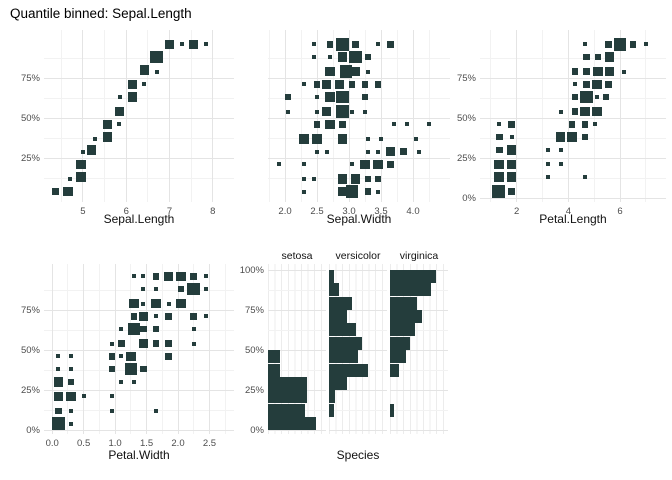 This screenshot has width=672, height=480. I want to click on x-tick-label: 0.5, so click(84, 443).